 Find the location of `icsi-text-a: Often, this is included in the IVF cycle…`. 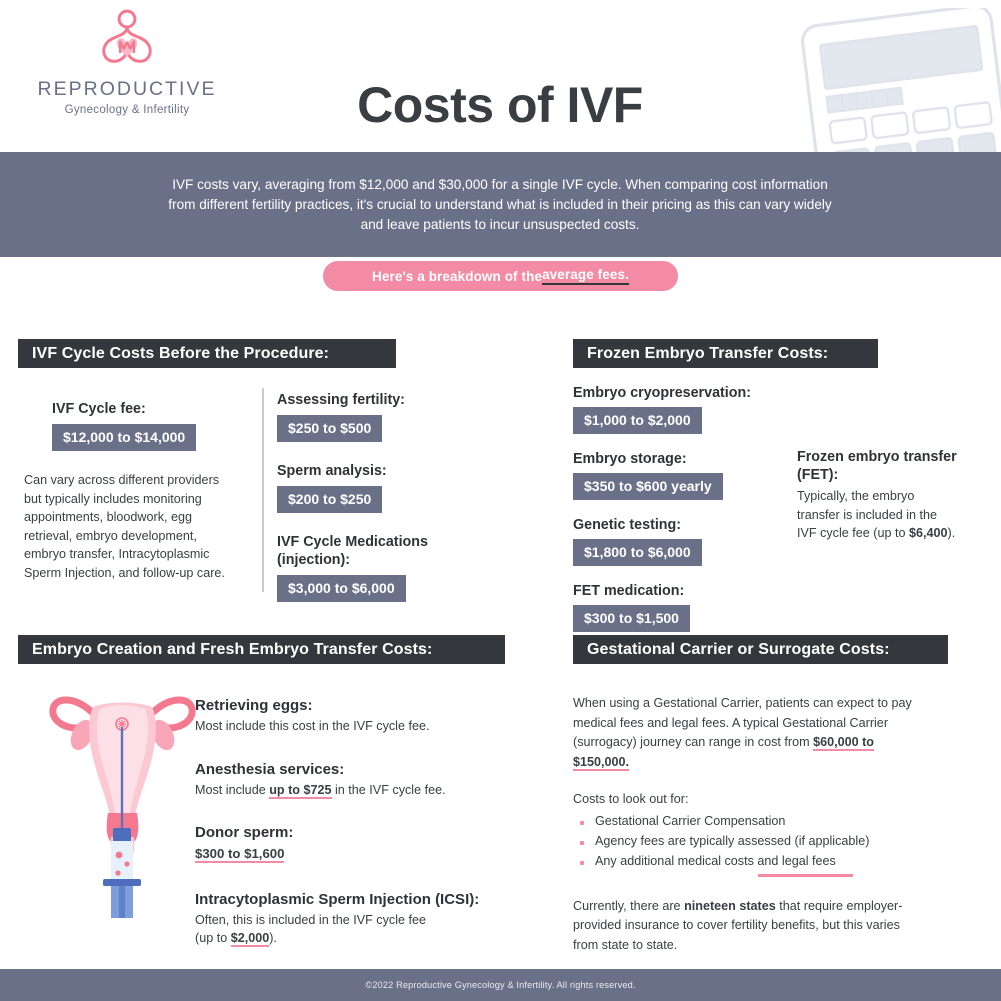

icsi-text-a: Often, this is included in the IVF cycle… is located at coordinates (310, 929).